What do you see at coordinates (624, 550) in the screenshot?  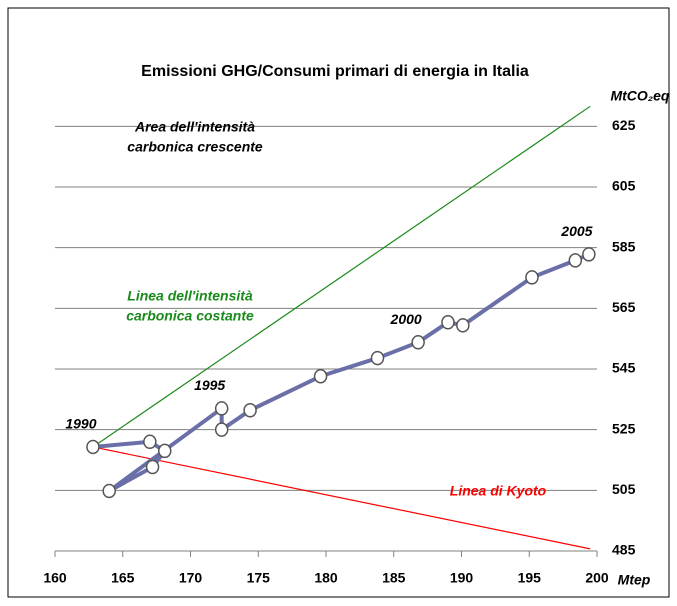 I see `y-tick-label: 485` at bounding box center [624, 550].